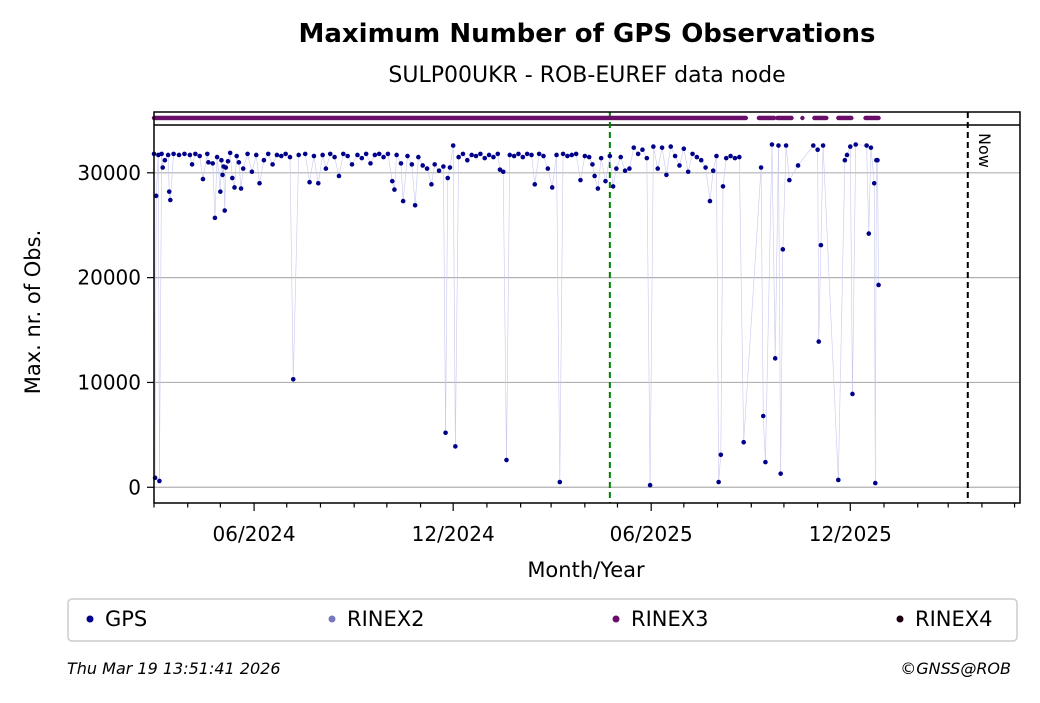 This screenshot has height=703, width=1040. Describe the element at coordinates (109, 173) in the screenshot. I see `y-tick-label: 30000` at that location.